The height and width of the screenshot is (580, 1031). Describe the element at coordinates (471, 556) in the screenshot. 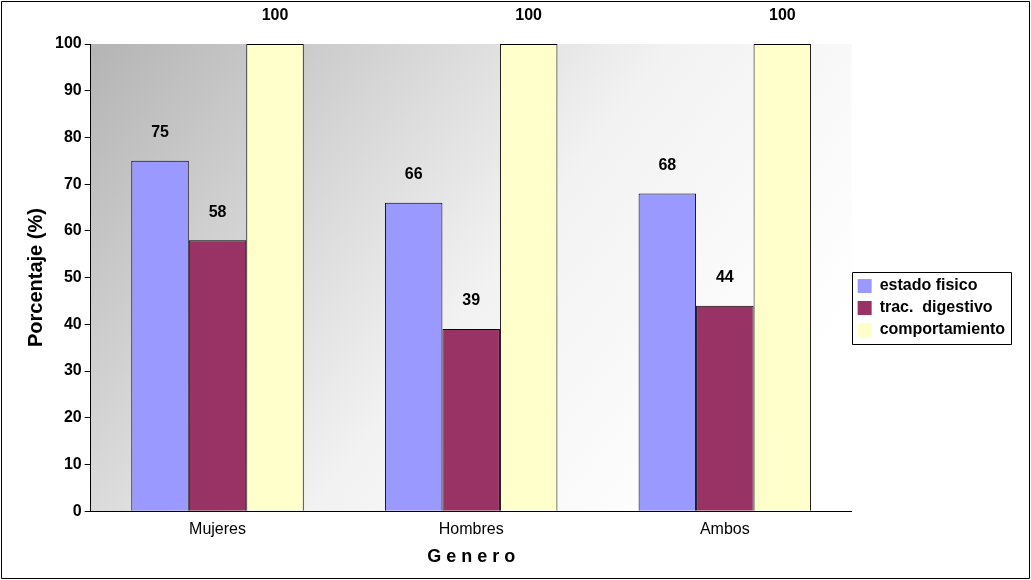

I see `x-axis-title: G e n e r o` at that location.